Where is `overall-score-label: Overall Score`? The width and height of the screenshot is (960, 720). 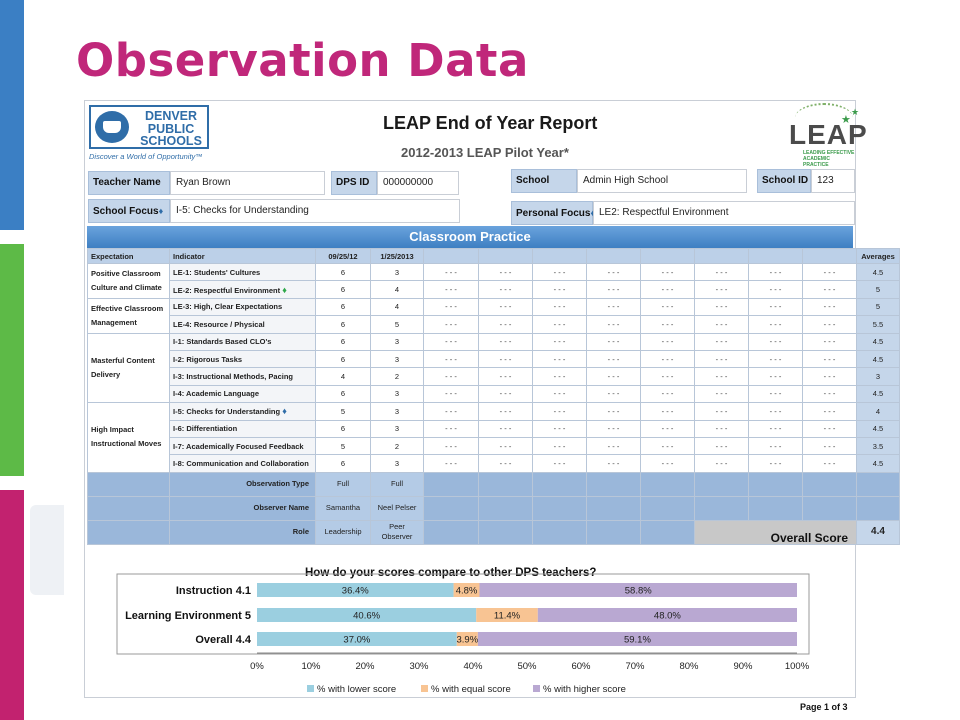 overall-score-label: Overall Score is located at coordinates (775, 532).